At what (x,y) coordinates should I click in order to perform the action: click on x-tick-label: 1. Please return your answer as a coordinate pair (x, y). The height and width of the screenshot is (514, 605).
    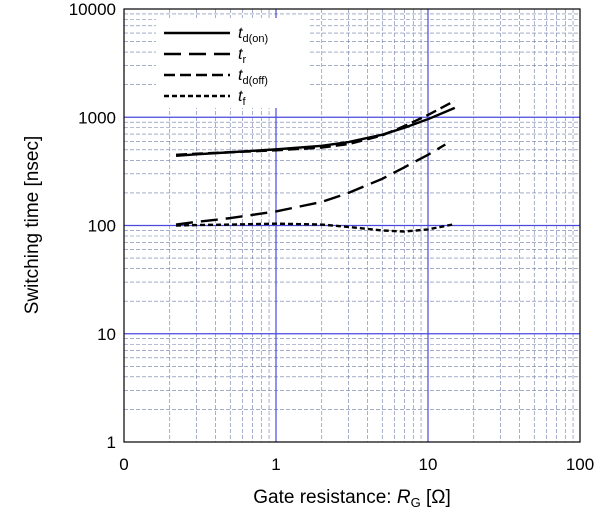
    Looking at the image, I should click on (275, 464).